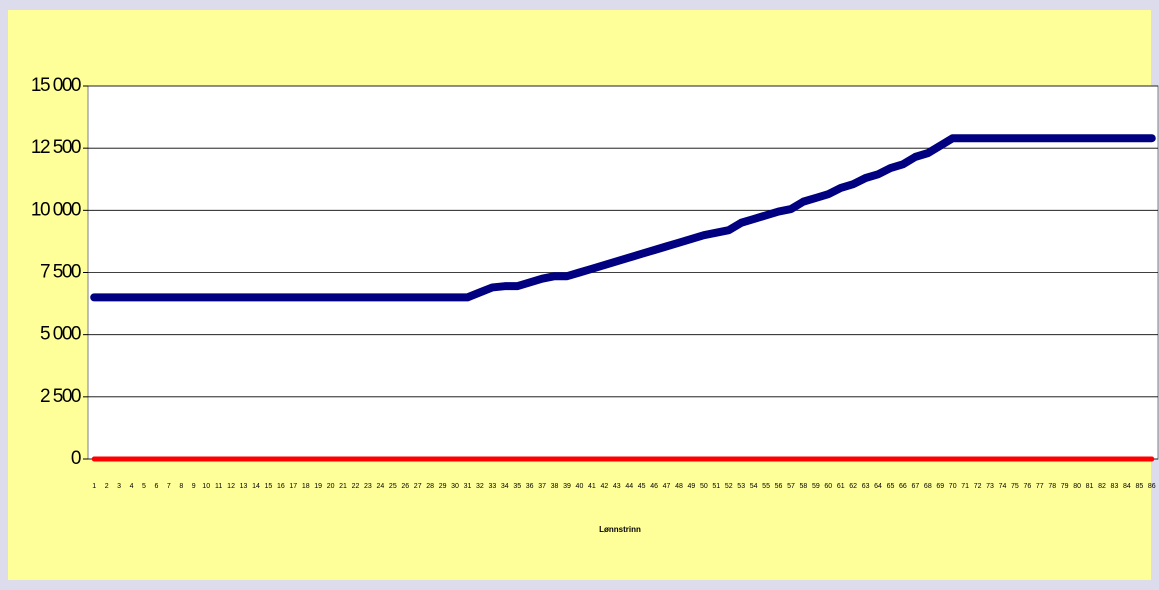 The width and height of the screenshot is (1159, 590). Describe the element at coordinates (878, 486) in the screenshot. I see `x-tick-label: 64` at that location.